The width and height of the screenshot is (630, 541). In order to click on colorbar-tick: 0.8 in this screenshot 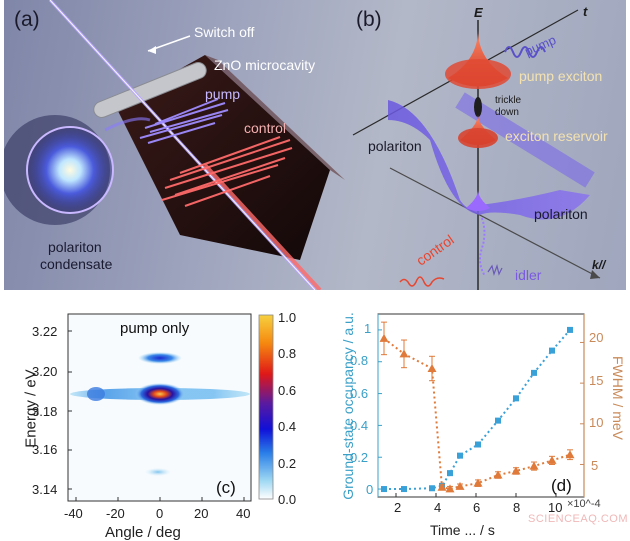, I will do `click(287, 353)`.